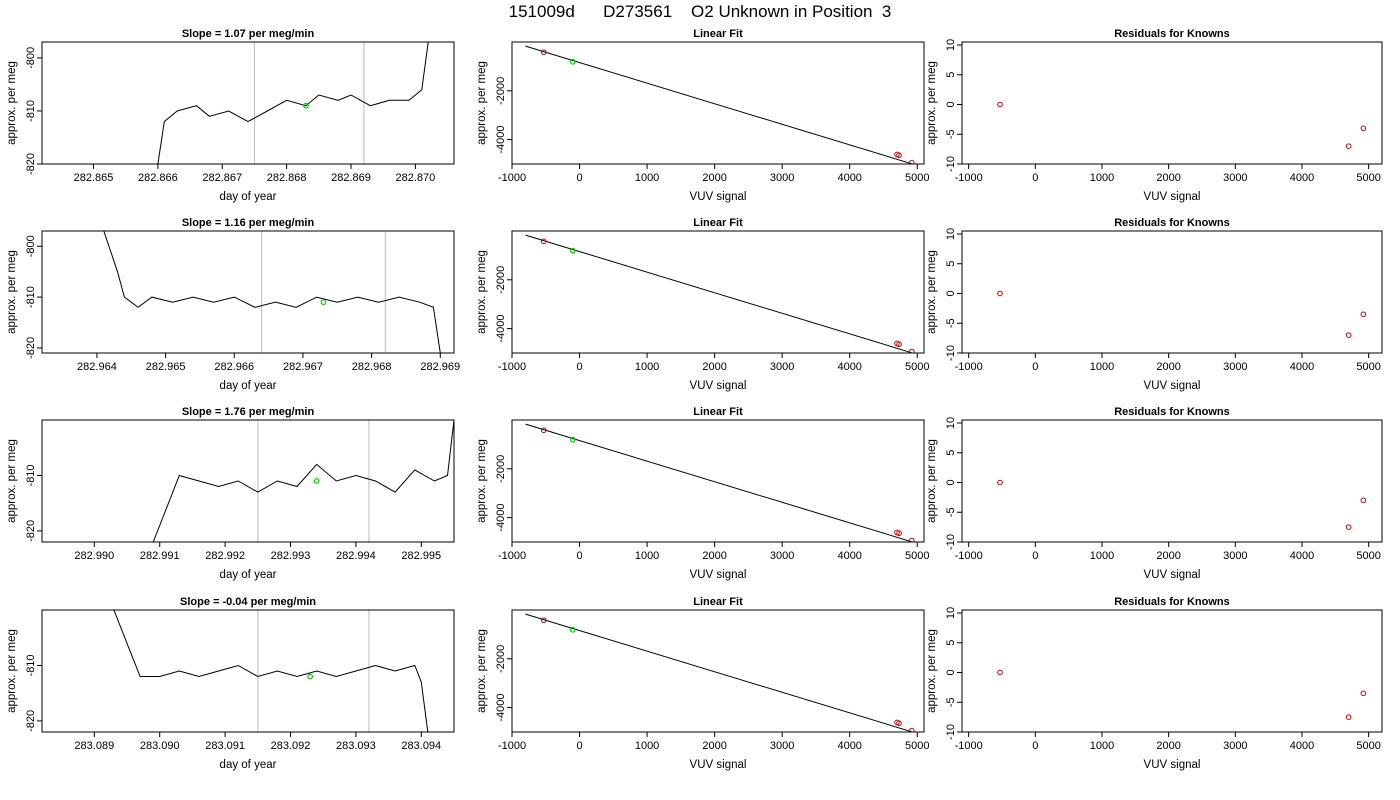 Image resolution: width=1400 pixels, height=800 pixels. I want to click on x-tick-label: 282.969, so click(440, 367).